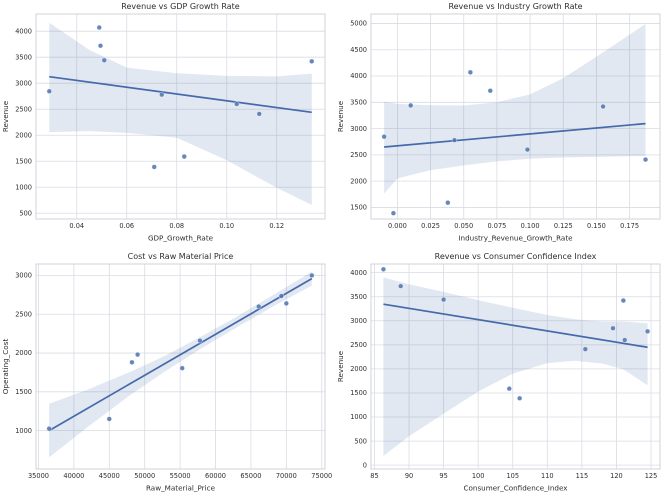 The image size is (669, 500). Describe the element at coordinates (515, 6) in the screenshot. I see `chart-title: Revenue vs Industry Growth Rate` at that location.